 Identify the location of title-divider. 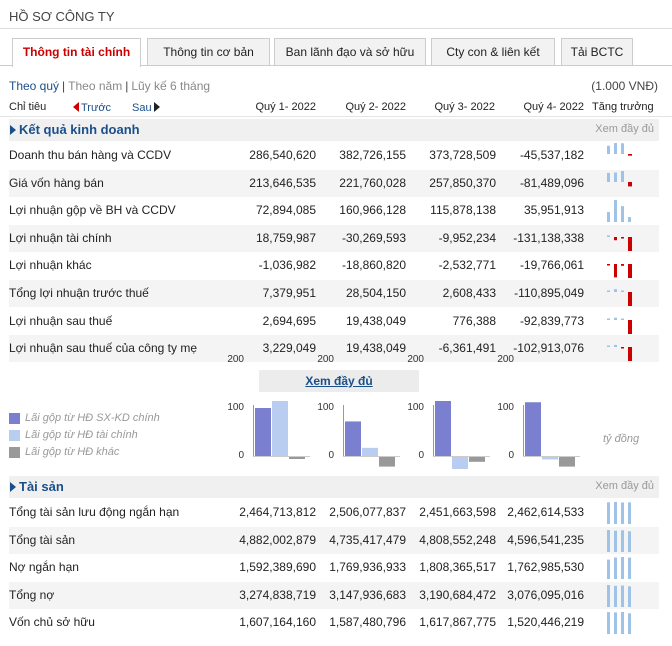
(336, 28).